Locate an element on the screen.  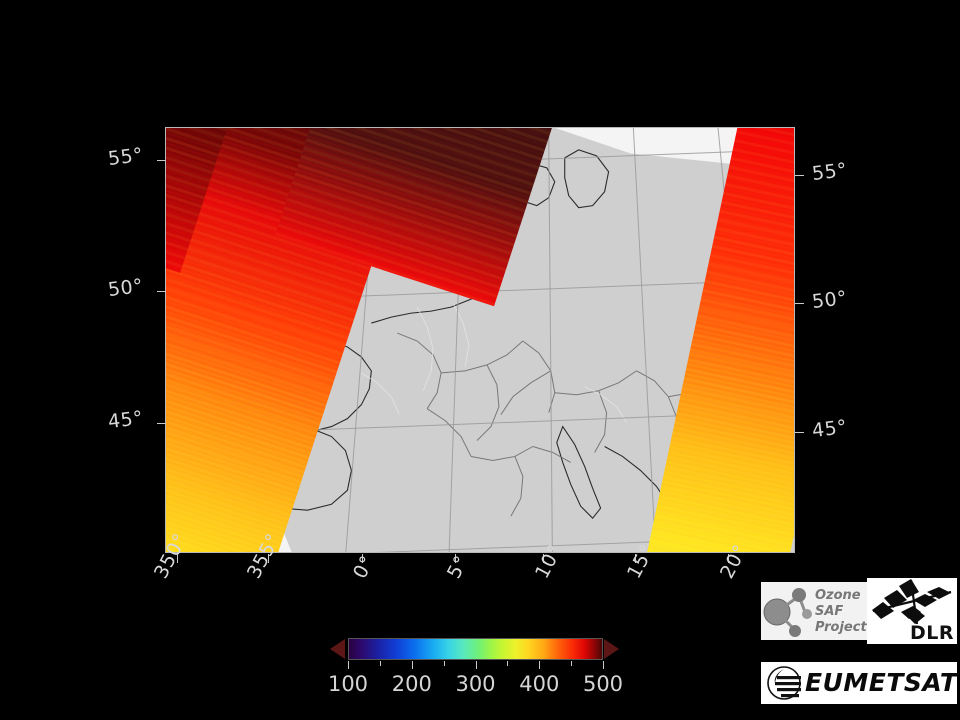
colorbar-over-arrow-icon is located at coordinates (611, 649).